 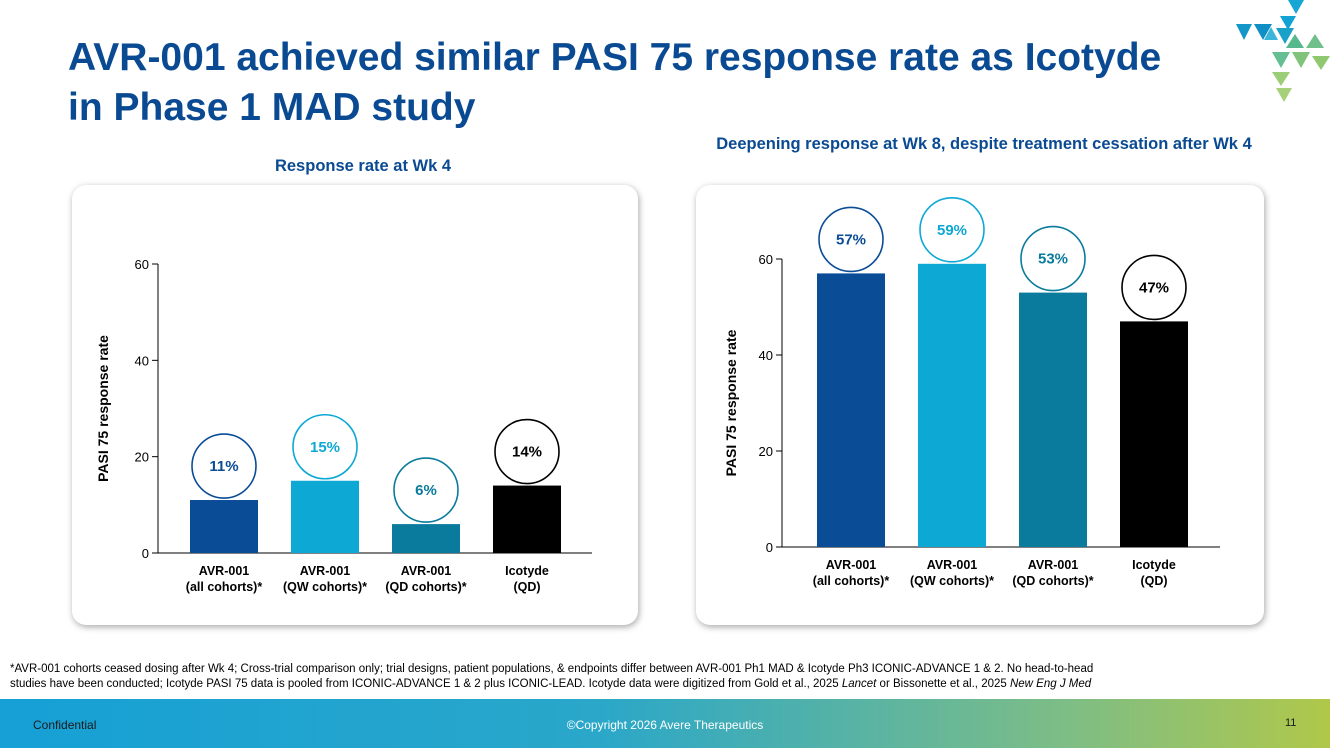 I want to click on company-logo-icon, so click(x=1283, y=51).